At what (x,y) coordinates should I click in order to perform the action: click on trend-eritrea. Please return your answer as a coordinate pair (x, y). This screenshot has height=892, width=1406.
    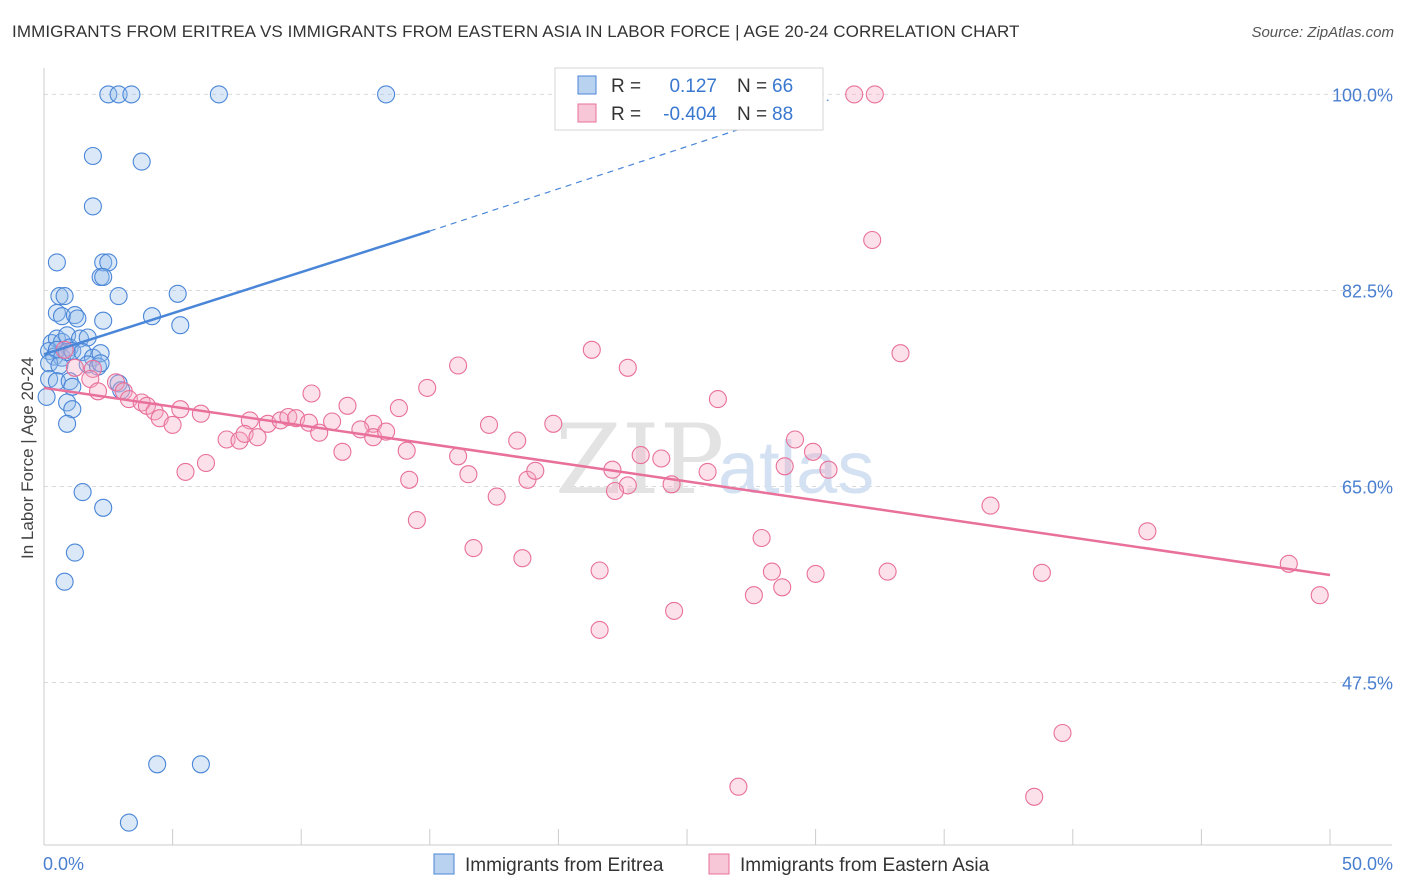
    Looking at the image, I should click on (237, 292).